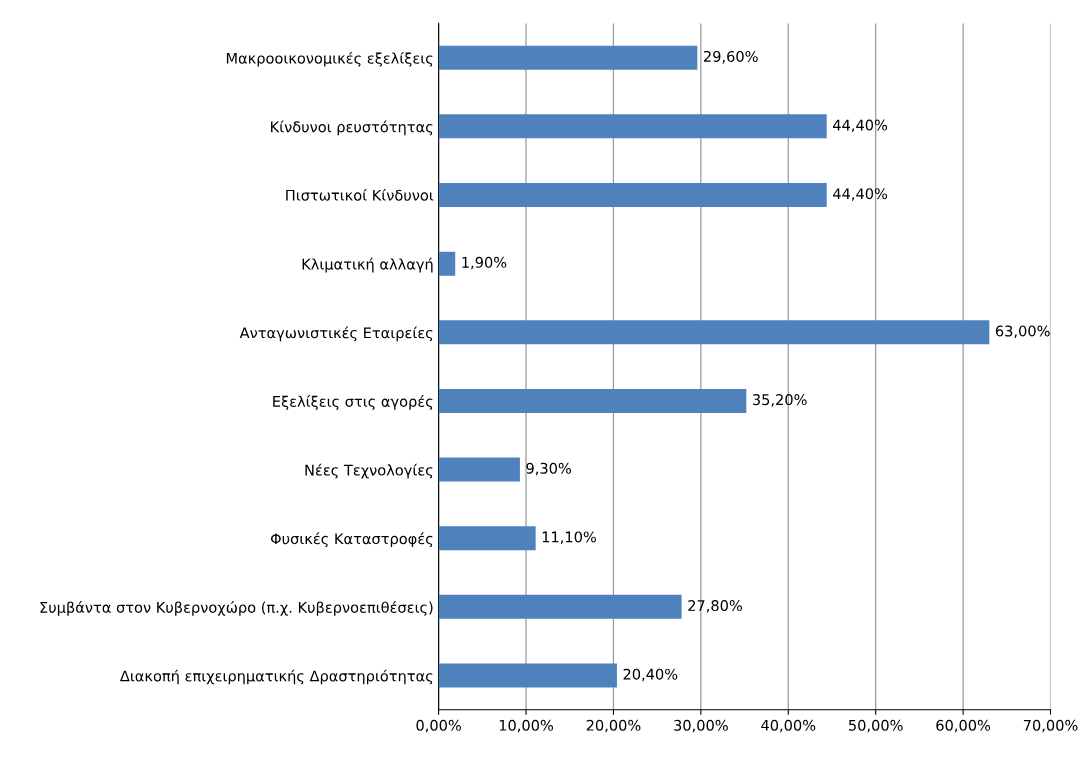  Describe the element at coordinates (360, 194) in the screenshot. I see `y-tick-label: Πιστωτικοί Κίνδυνοι` at that location.